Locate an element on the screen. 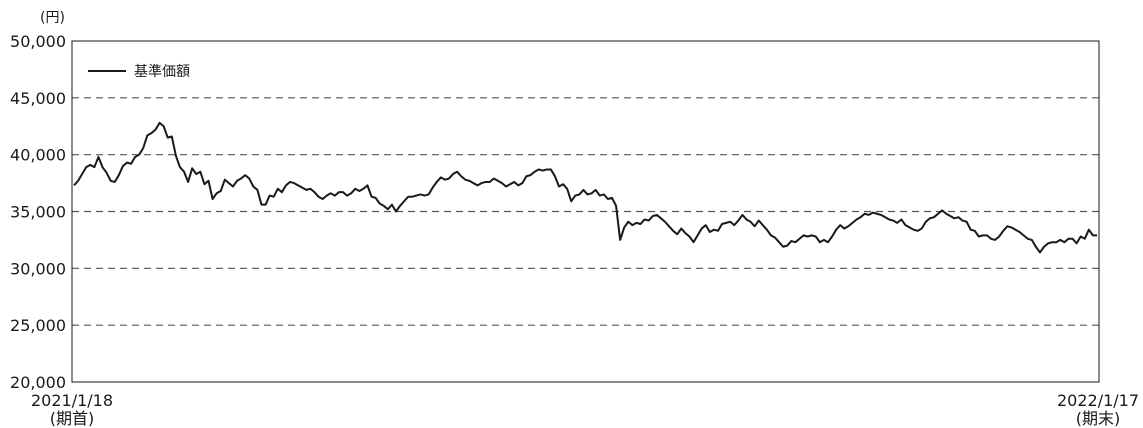 This screenshot has height=428, width=1143. y-tick-label: 50,000 is located at coordinates (38, 41).